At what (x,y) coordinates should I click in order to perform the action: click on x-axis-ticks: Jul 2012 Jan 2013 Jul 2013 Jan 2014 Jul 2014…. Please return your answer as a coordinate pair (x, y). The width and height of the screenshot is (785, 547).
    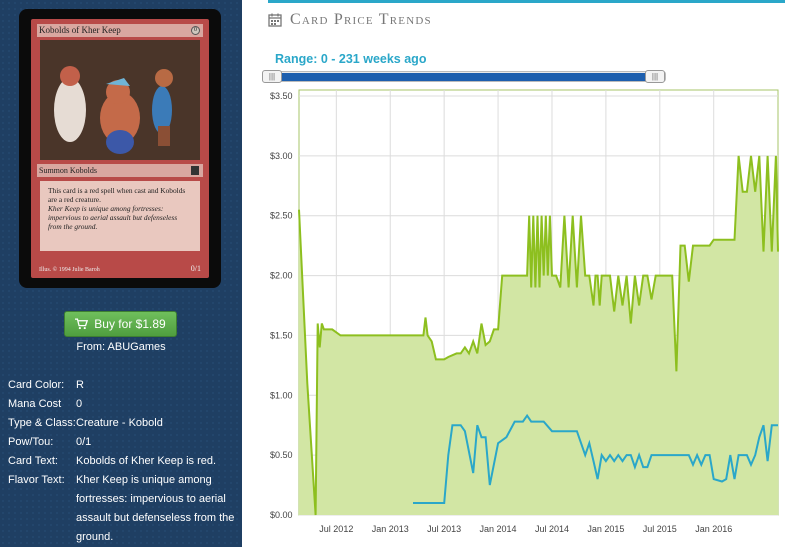
    Looking at the image, I should click on (525, 529).